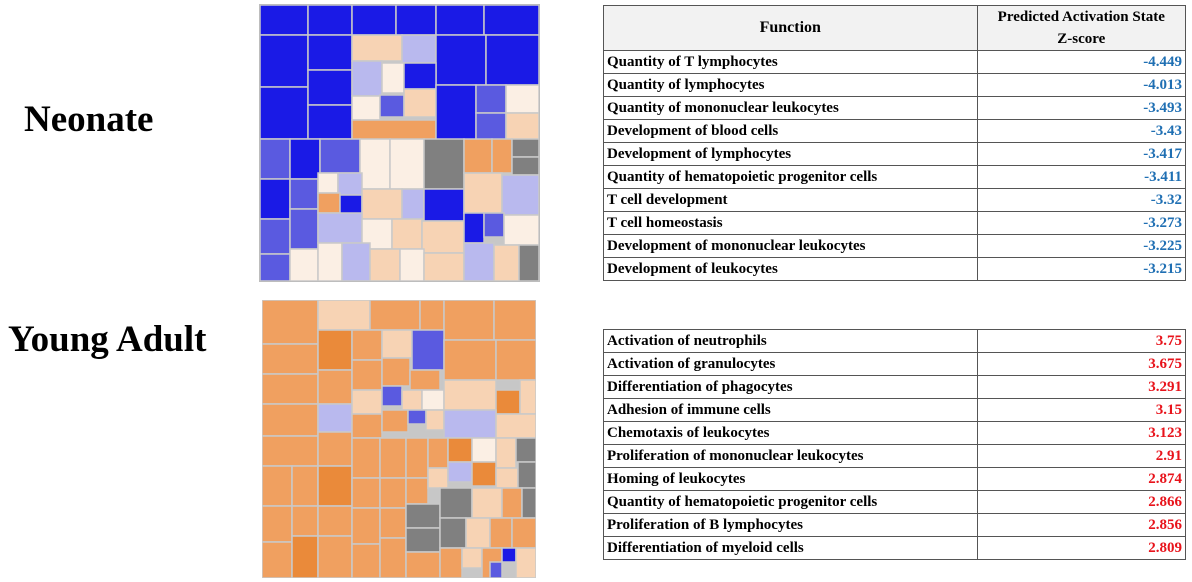 This screenshot has height=582, width=1192. What do you see at coordinates (790, 364) in the screenshot?
I see `function-cell: Activation of granulocytes` at bounding box center [790, 364].